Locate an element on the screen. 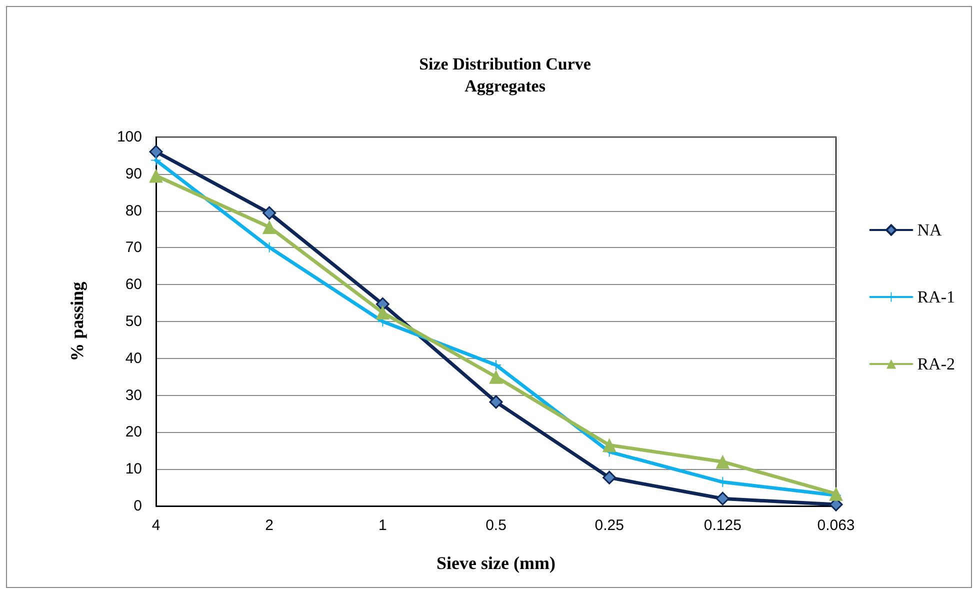 Image resolution: width=980 pixels, height=594 pixels. y-tick-label: 90 is located at coordinates (133, 173).